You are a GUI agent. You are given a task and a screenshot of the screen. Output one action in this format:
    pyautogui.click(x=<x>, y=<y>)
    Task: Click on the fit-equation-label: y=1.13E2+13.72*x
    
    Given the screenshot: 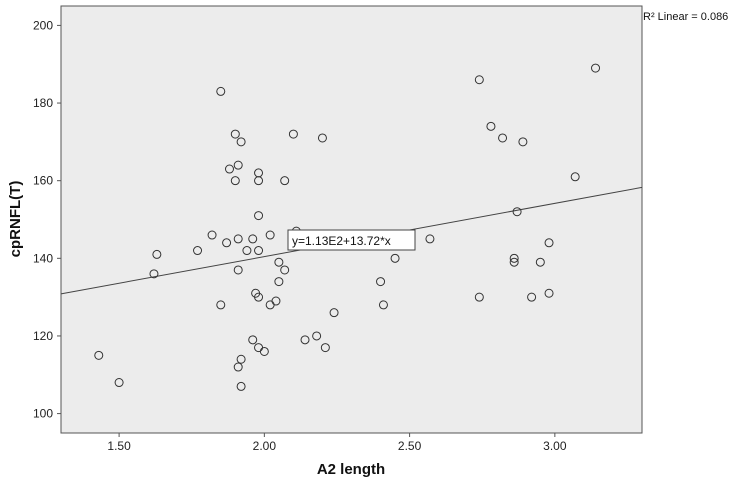 What is the action you would take?
    pyautogui.click(x=341, y=241)
    